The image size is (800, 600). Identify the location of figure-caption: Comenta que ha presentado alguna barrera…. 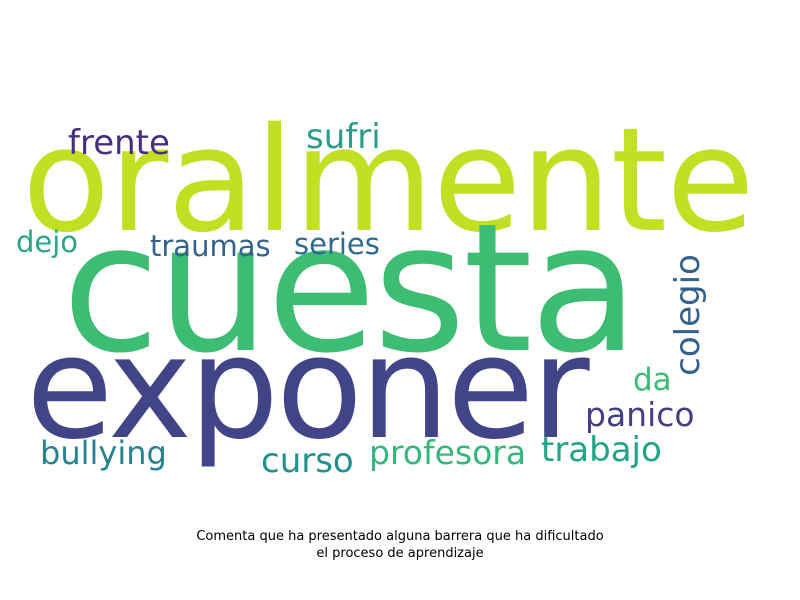
(400, 545).